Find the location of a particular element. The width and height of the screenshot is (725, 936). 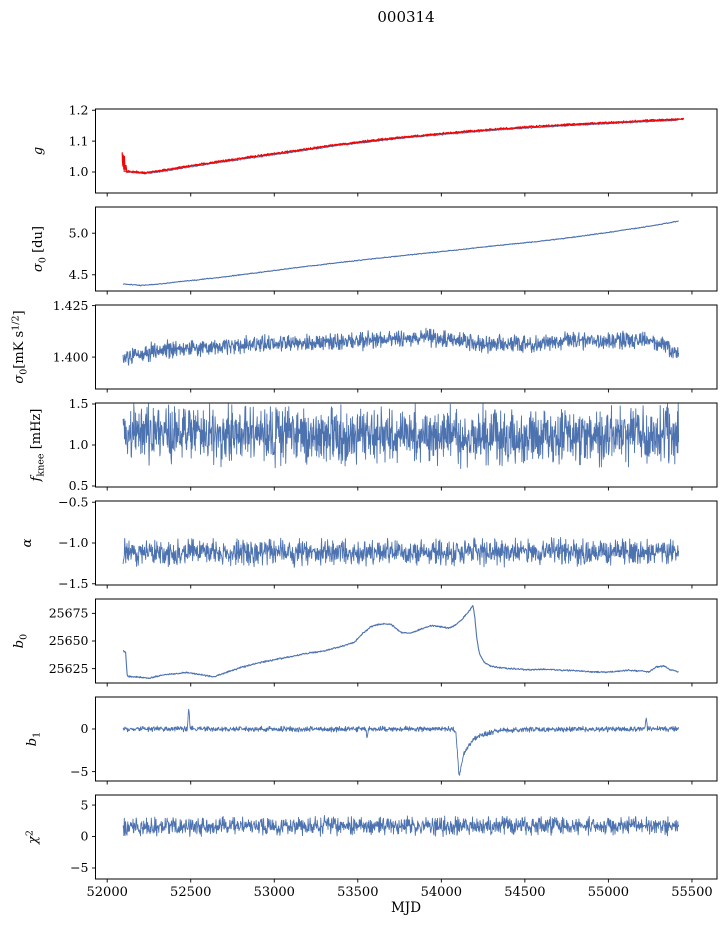

x-tick-label: 54000 is located at coordinates (441, 892).